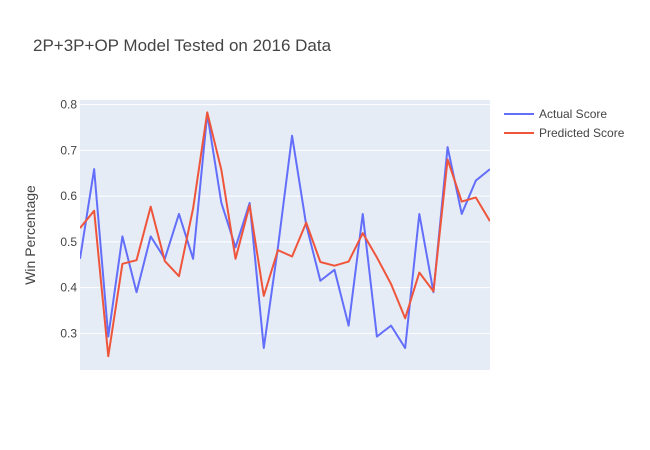 The image size is (650, 450). Describe the element at coordinates (68, 105) in the screenshot. I see `y-tick-label: 0.8` at that location.